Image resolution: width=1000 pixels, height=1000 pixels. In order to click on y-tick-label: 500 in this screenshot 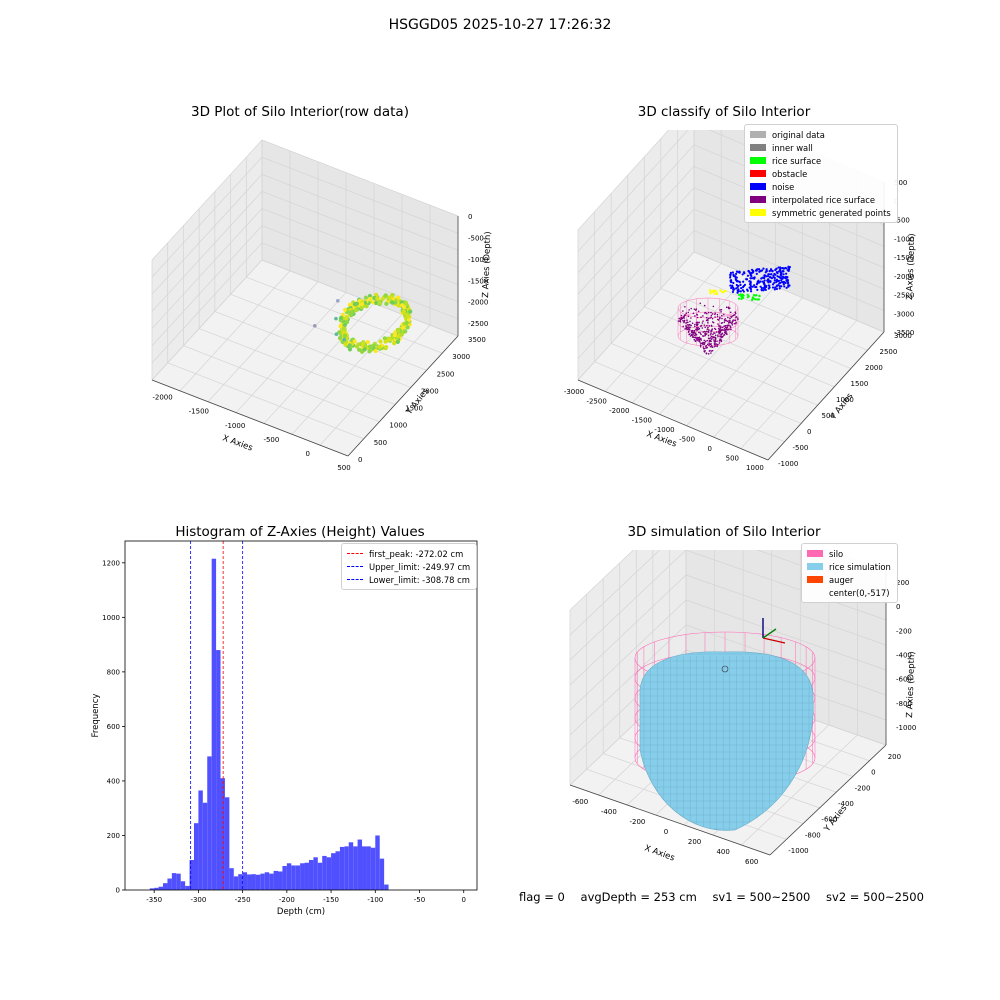, I will do `click(828, 416)`.